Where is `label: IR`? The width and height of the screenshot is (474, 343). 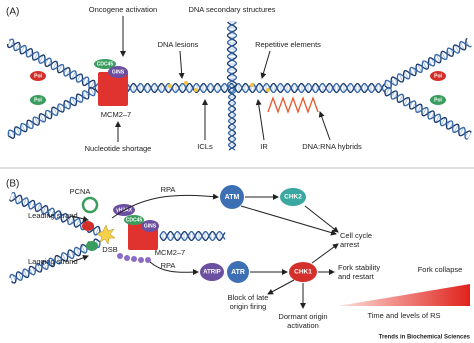
label: IR is located at coordinates (264, 146).